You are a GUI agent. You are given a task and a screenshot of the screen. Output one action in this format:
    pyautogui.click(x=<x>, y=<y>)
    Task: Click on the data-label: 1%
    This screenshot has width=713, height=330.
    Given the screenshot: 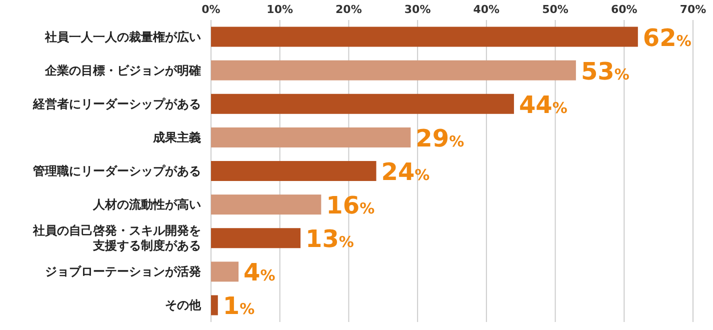 What is the action you would take?
    pyautogui.click(x=238, y=306)
    